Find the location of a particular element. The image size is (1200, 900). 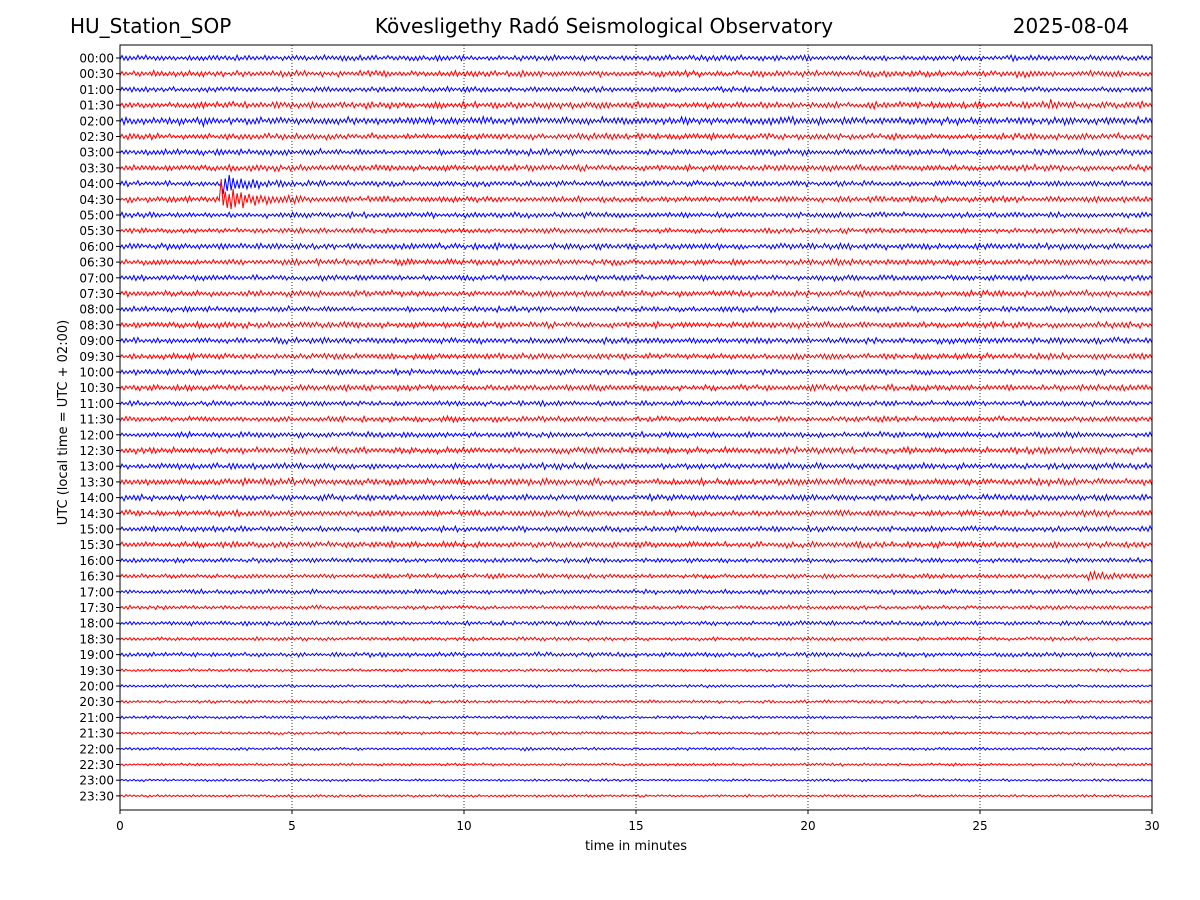

y-tick-label: 09:30 is located at coordinates (96, 357).